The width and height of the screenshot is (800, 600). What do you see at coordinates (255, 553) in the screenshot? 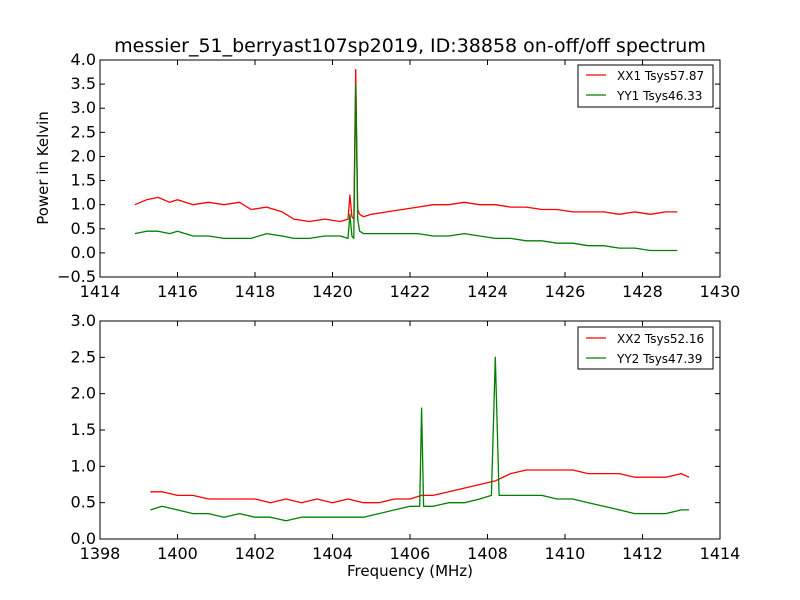
I see `bottom-x-tick-label: 1402` at bounding box center [255, 553].